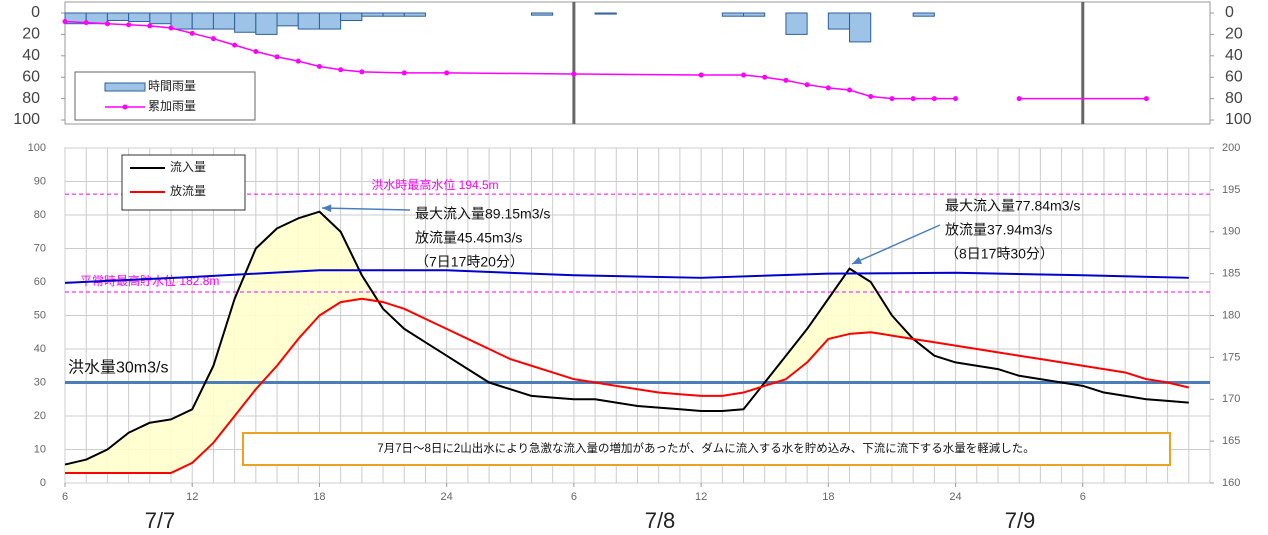  I want to click on y2-tick-label: 60, so click(1234, 76).